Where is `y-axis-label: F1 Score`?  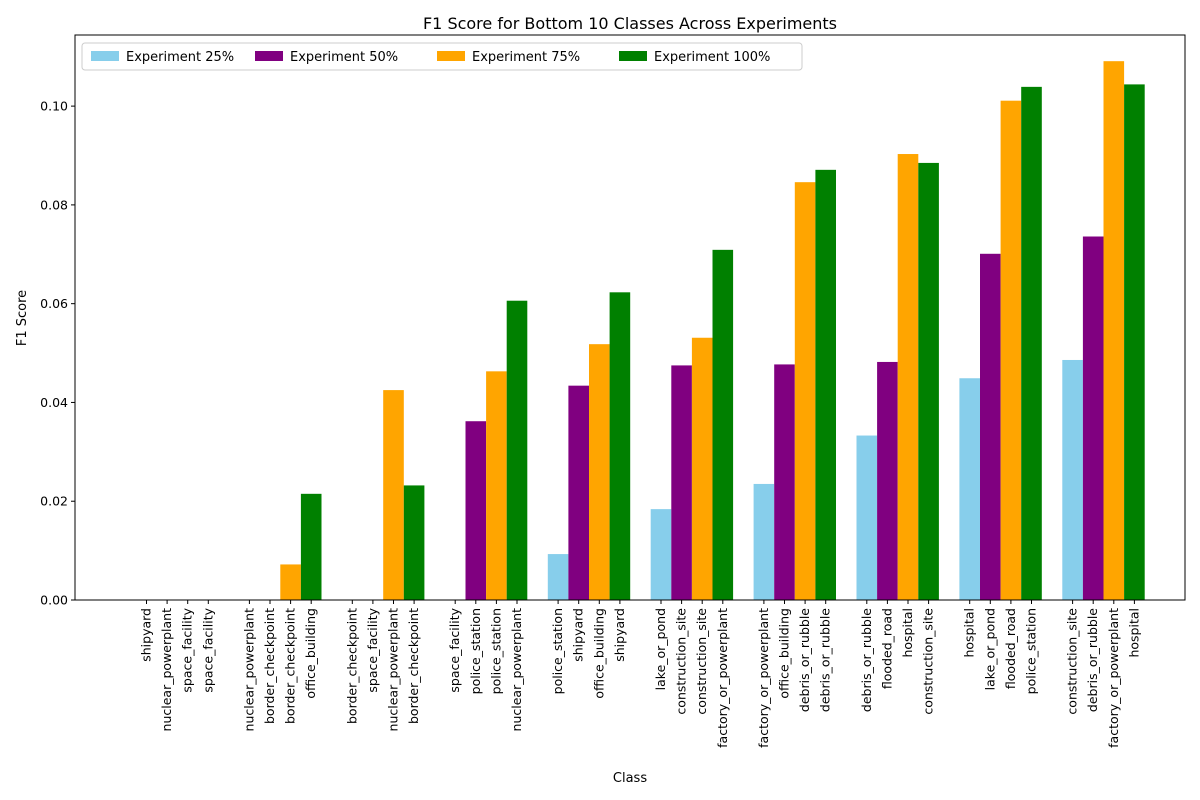 y-axis-label: F1 Score is located at coordinates (22, 318).